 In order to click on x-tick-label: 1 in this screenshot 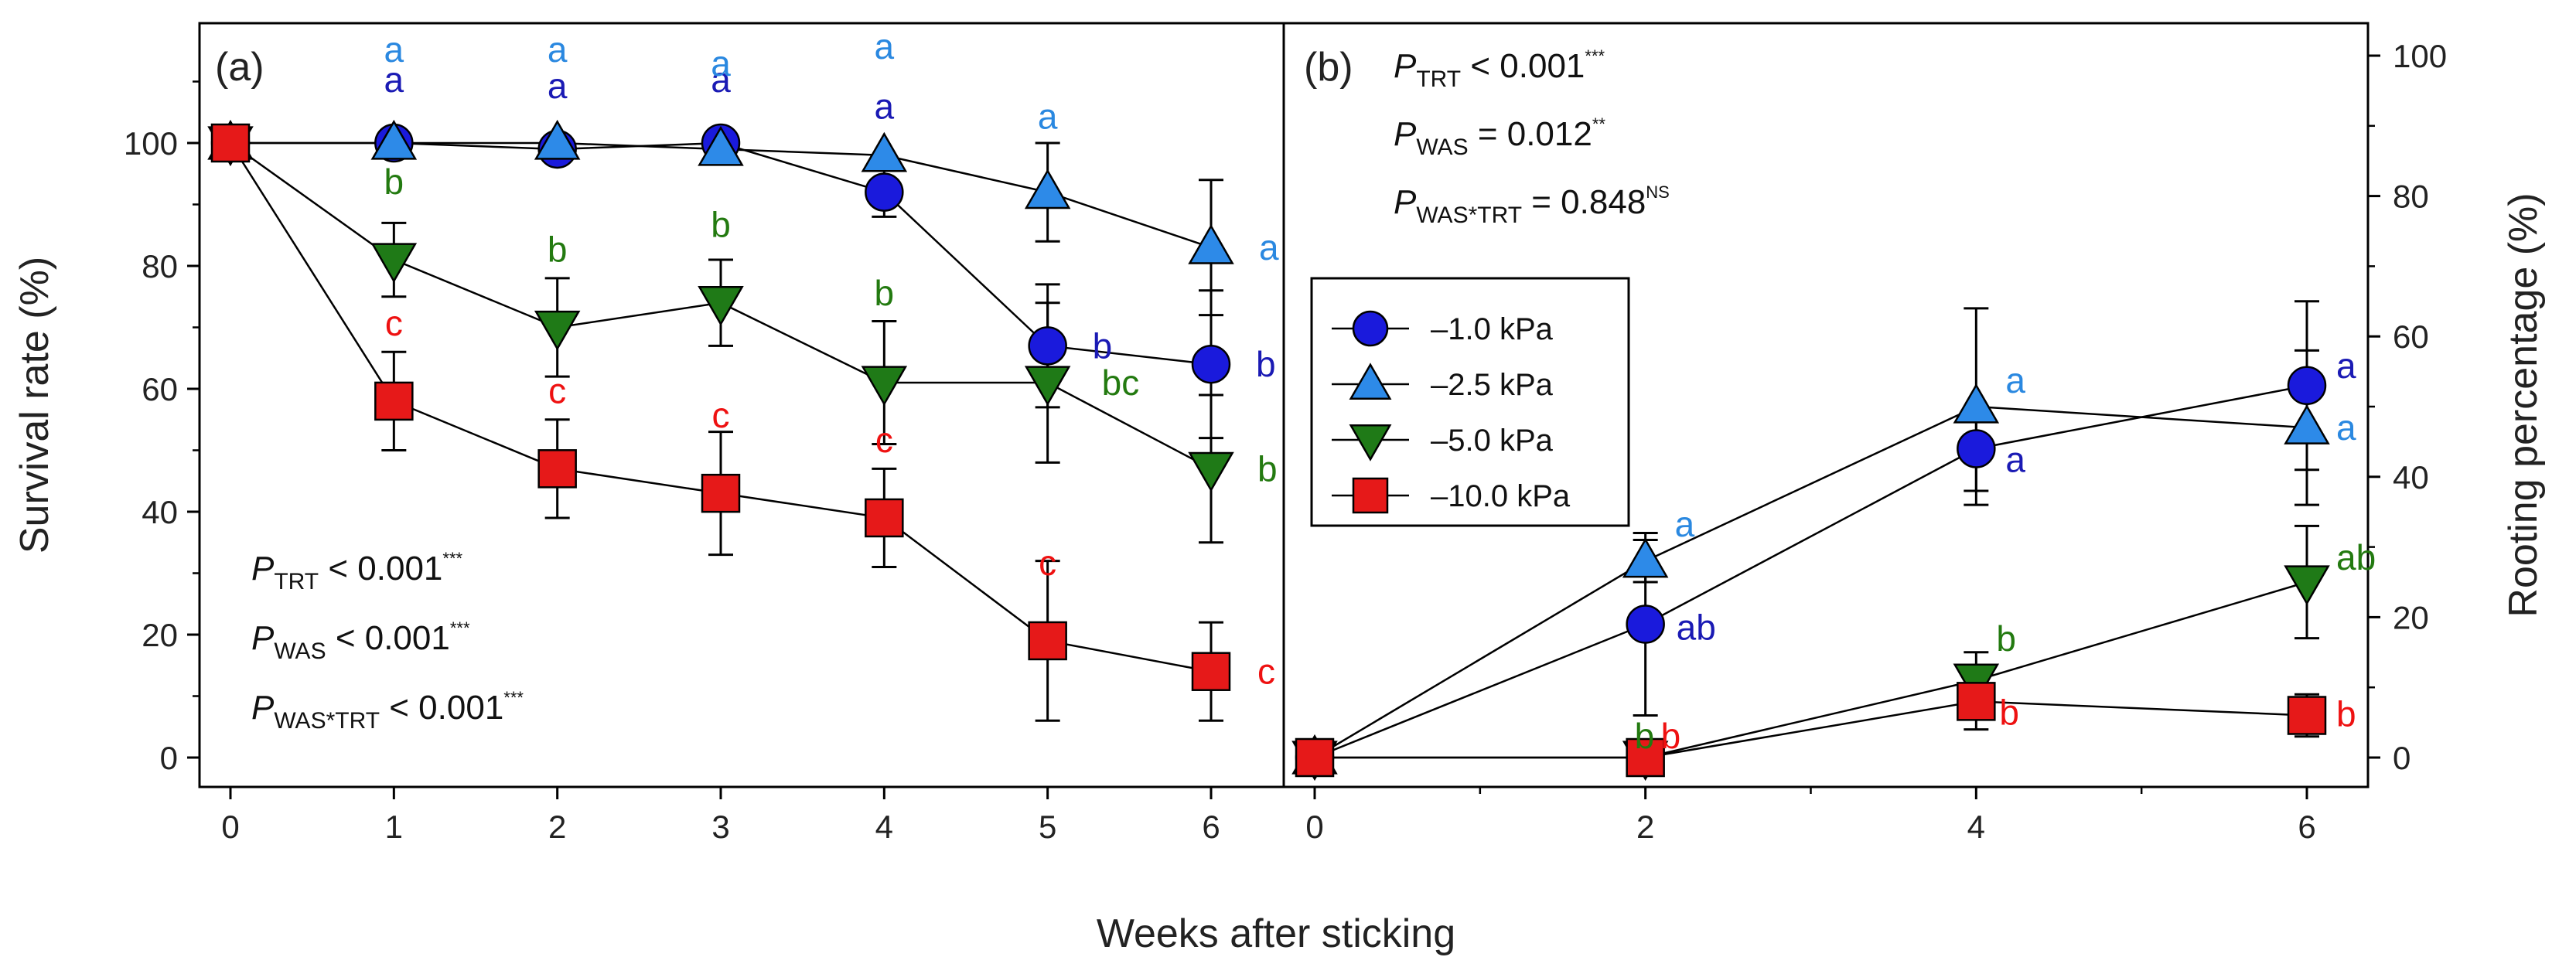, I will do `click(394, 827)`.